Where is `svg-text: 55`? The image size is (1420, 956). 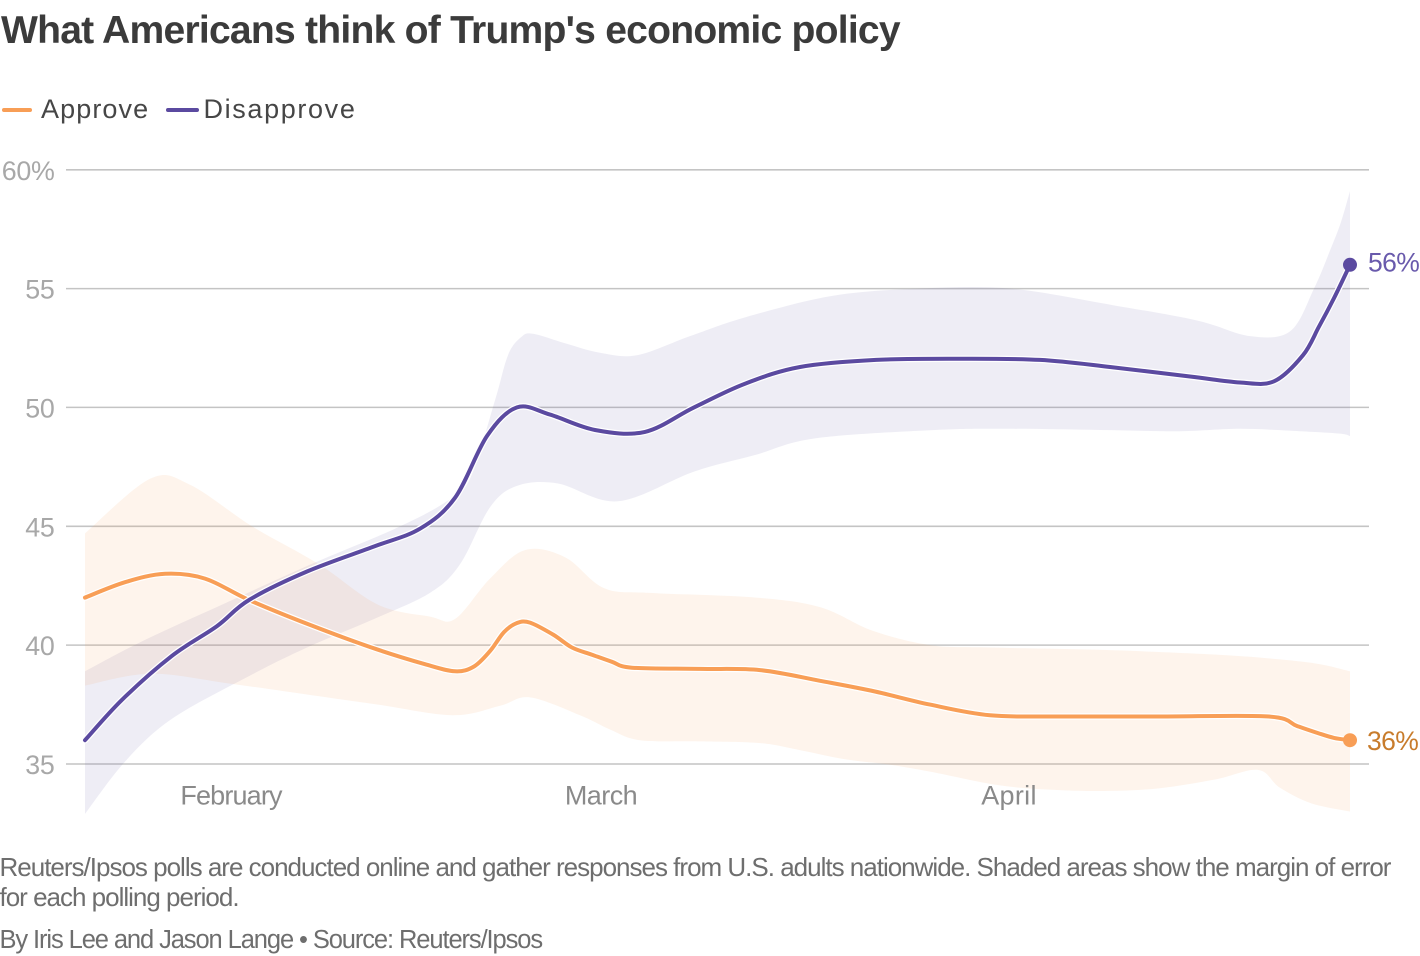 svg-text: 55 is located at coordinates (39, 290).